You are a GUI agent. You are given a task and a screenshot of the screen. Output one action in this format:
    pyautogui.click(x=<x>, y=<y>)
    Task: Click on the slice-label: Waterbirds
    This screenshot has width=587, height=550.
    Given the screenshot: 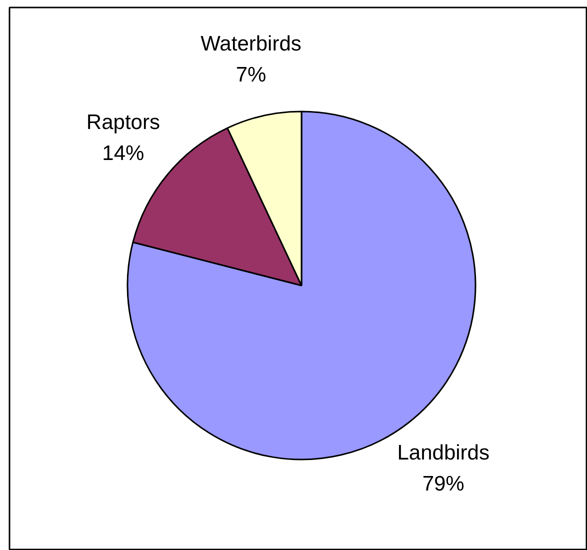 What is the action you would take?
    pyautogui.click(x=251, y=44)
    